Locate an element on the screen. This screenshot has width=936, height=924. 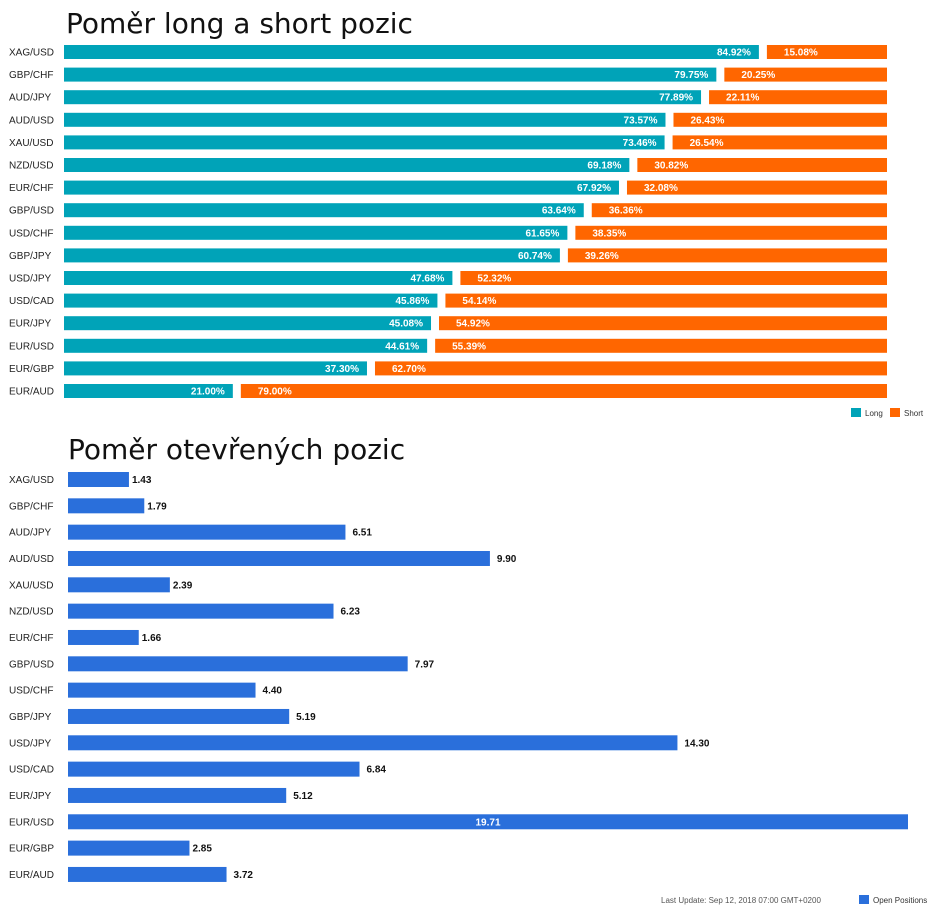
short-value-label: 38.35% is located at coordinates (609, 233).